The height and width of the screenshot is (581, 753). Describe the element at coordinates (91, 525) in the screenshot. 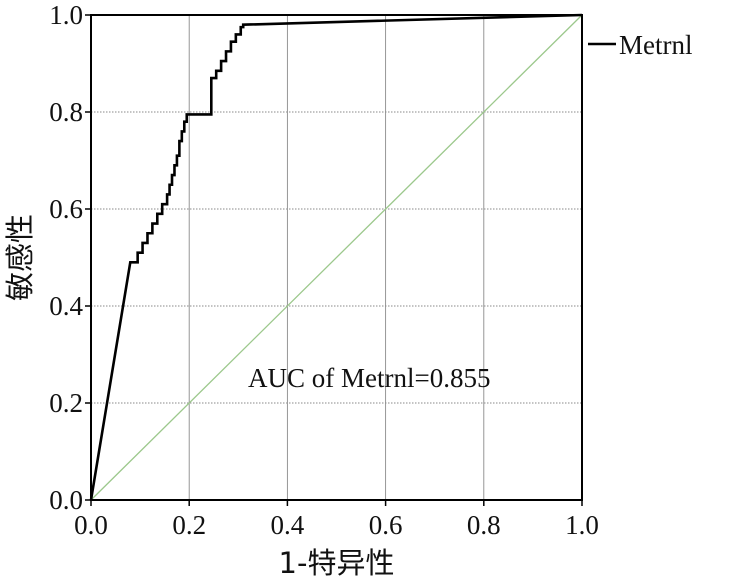

I see `x-tick-label: 0.0` at that location.